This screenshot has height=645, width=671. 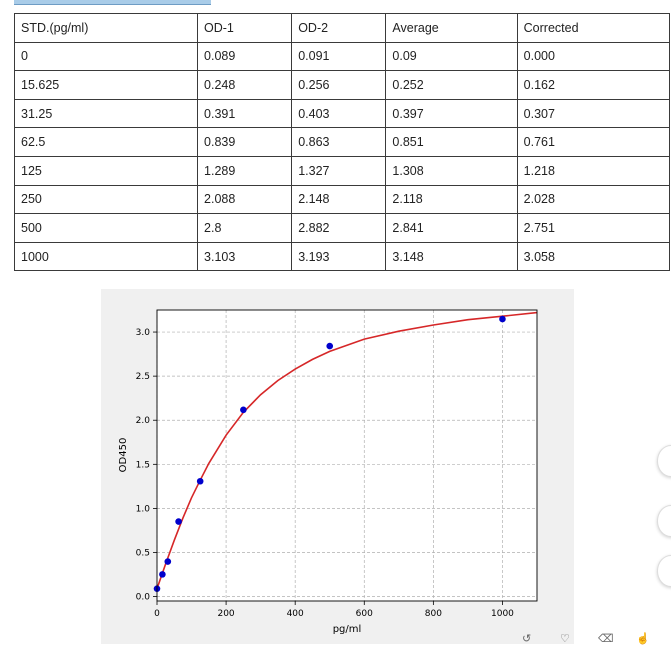 I want to click on column-header-od1: OD-1, so click(x=245, y=28).